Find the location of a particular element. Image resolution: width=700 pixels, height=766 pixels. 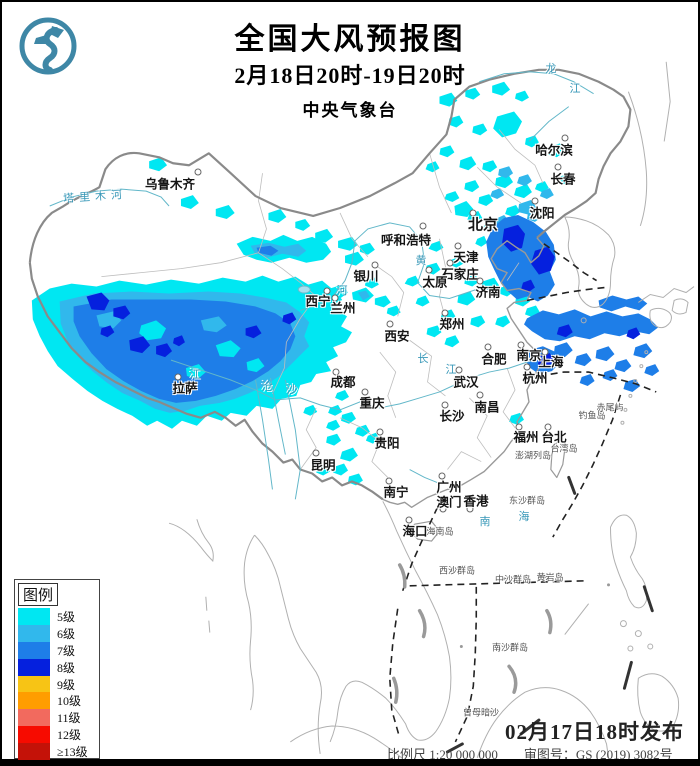

legend-item-label: 6级 is located at coordinates (66, 633).